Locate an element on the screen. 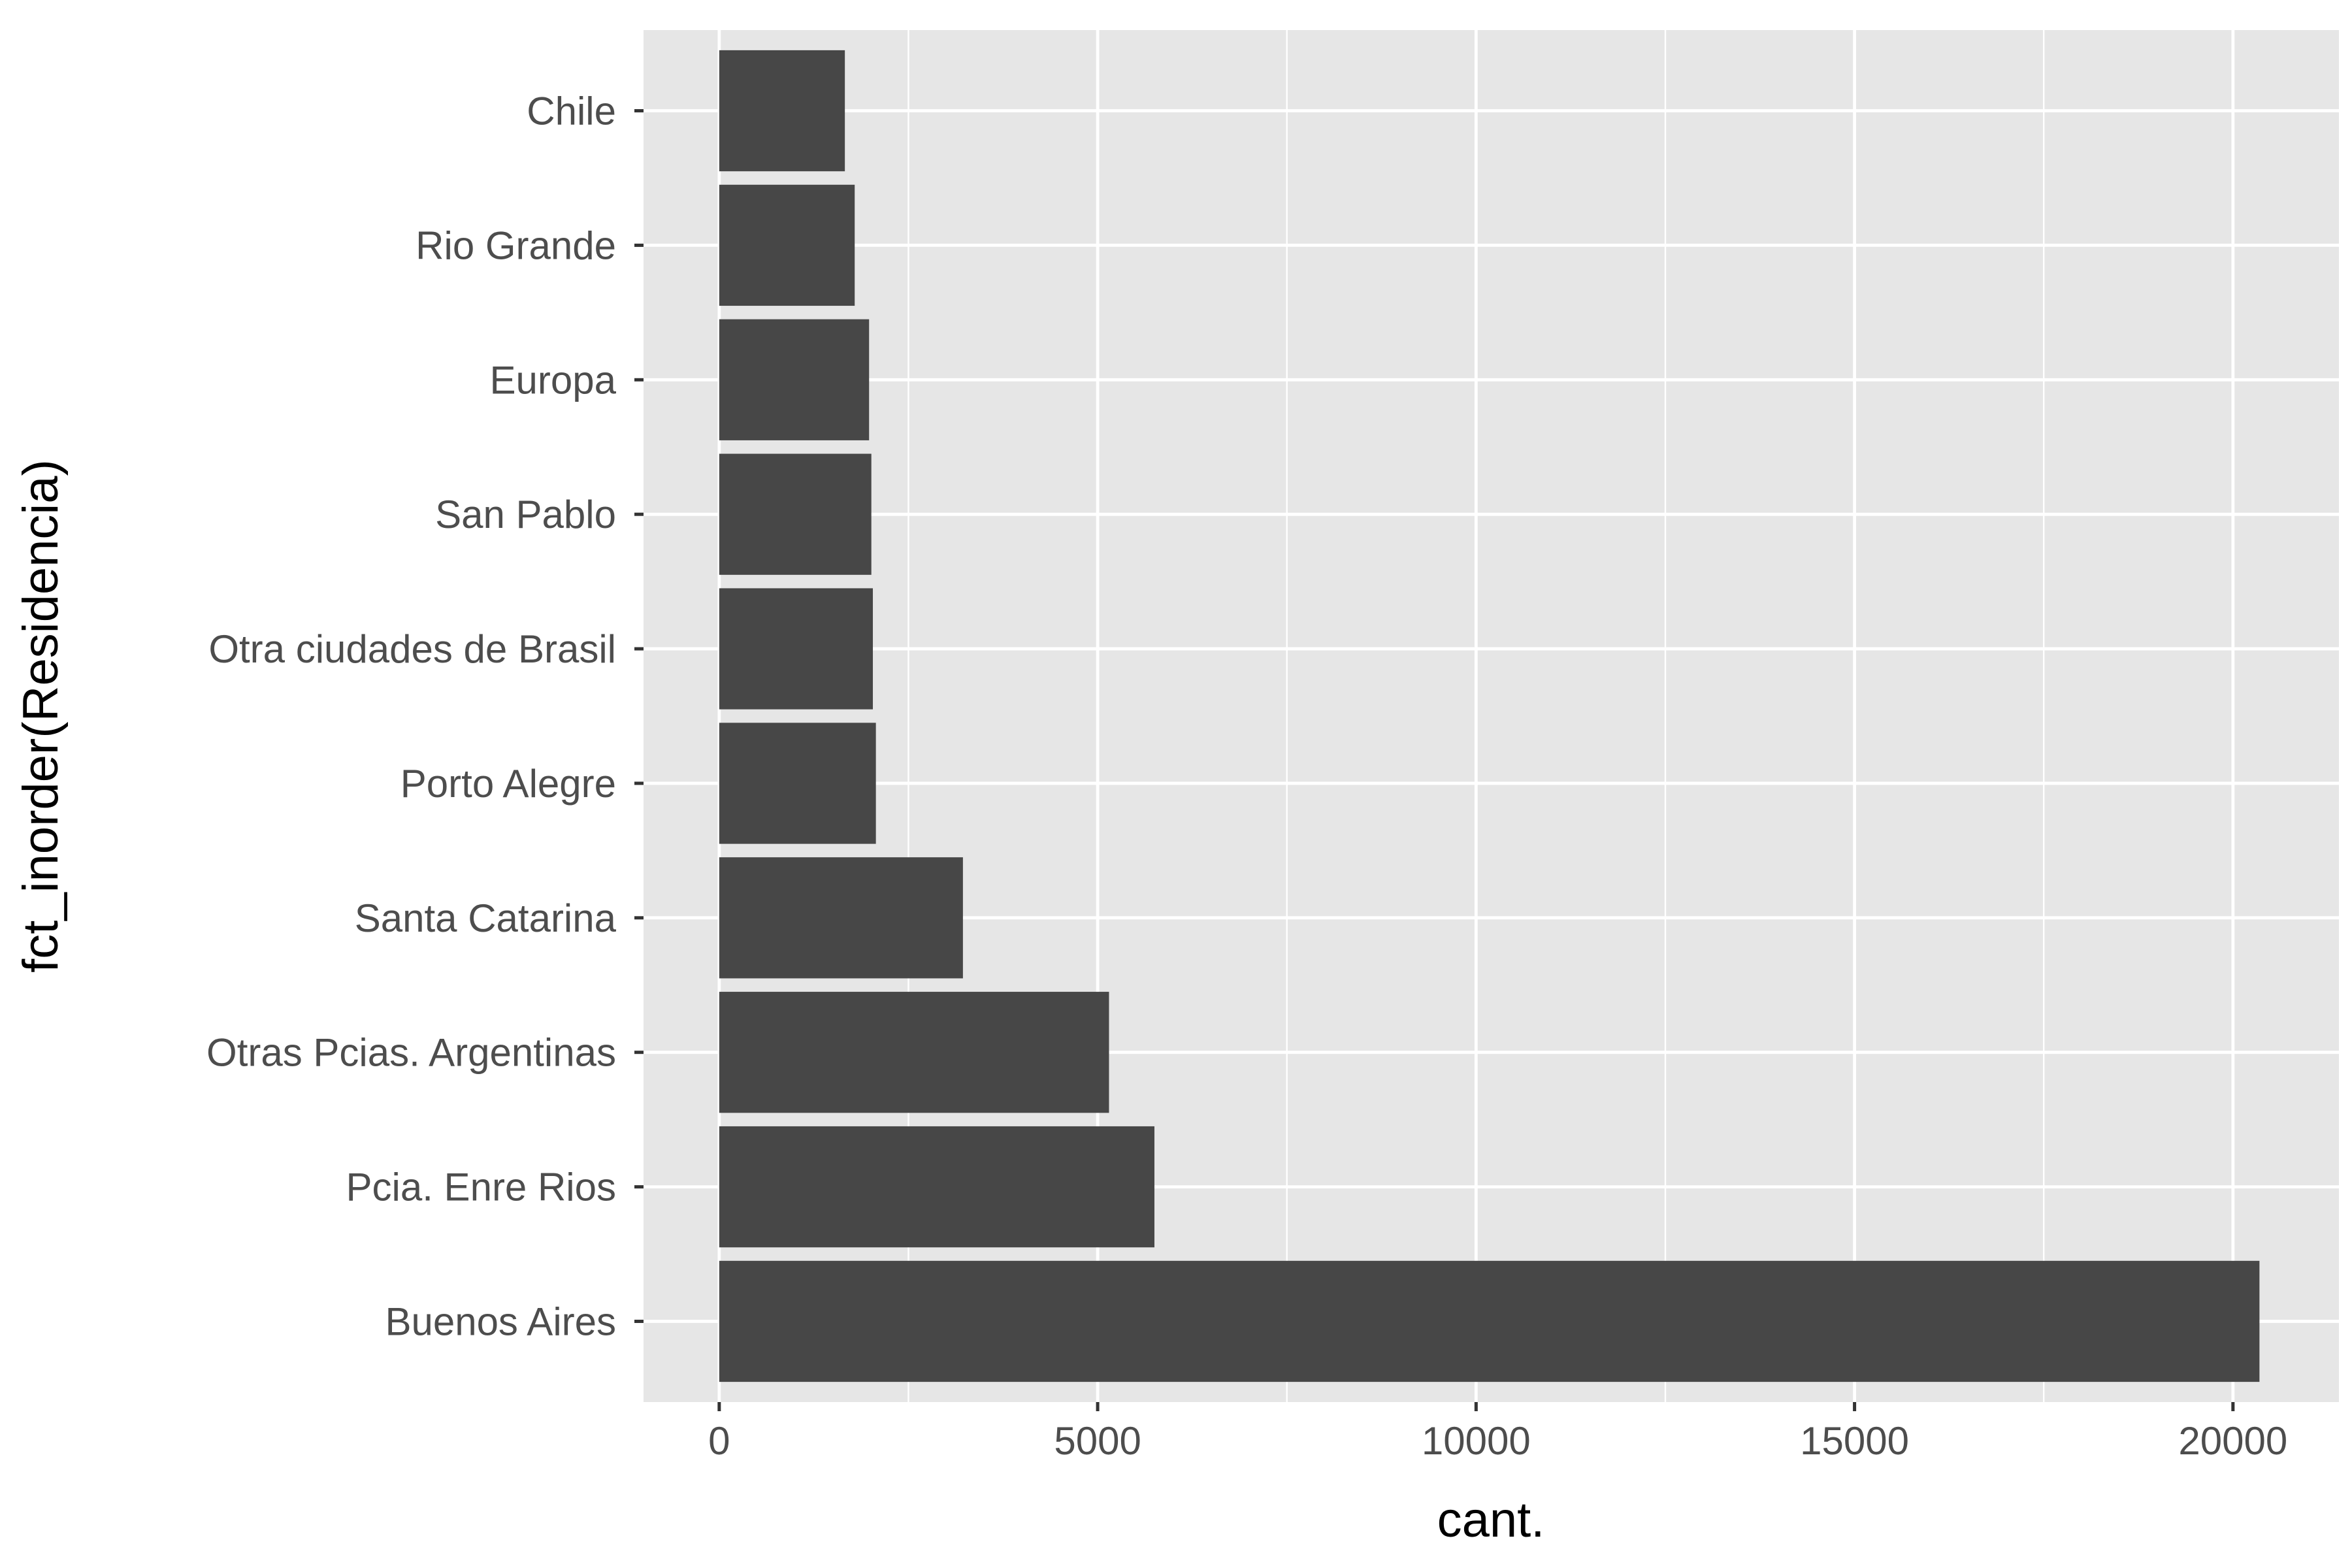 The width and height of the screenshot is (2352, 1568). x-tick-label: 20000 is located at coordinates (2232, 1441).